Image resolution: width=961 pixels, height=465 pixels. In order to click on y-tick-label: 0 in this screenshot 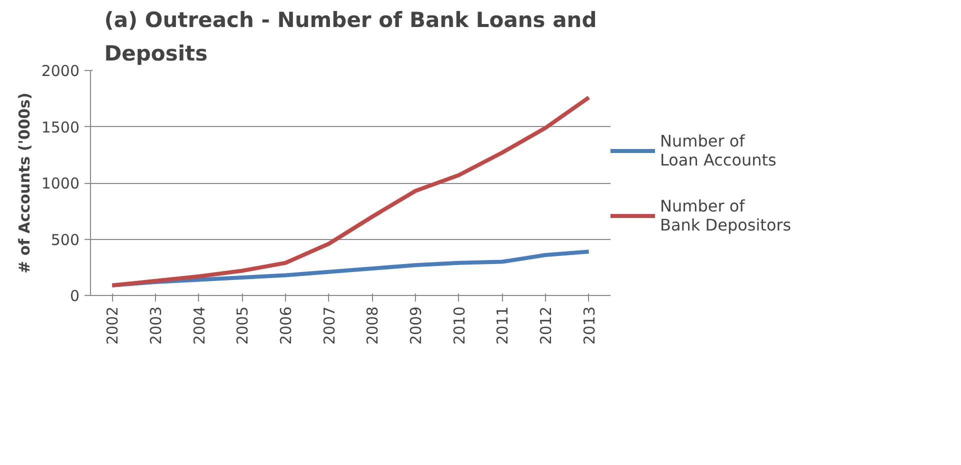, I will do `click(75, 296)`.